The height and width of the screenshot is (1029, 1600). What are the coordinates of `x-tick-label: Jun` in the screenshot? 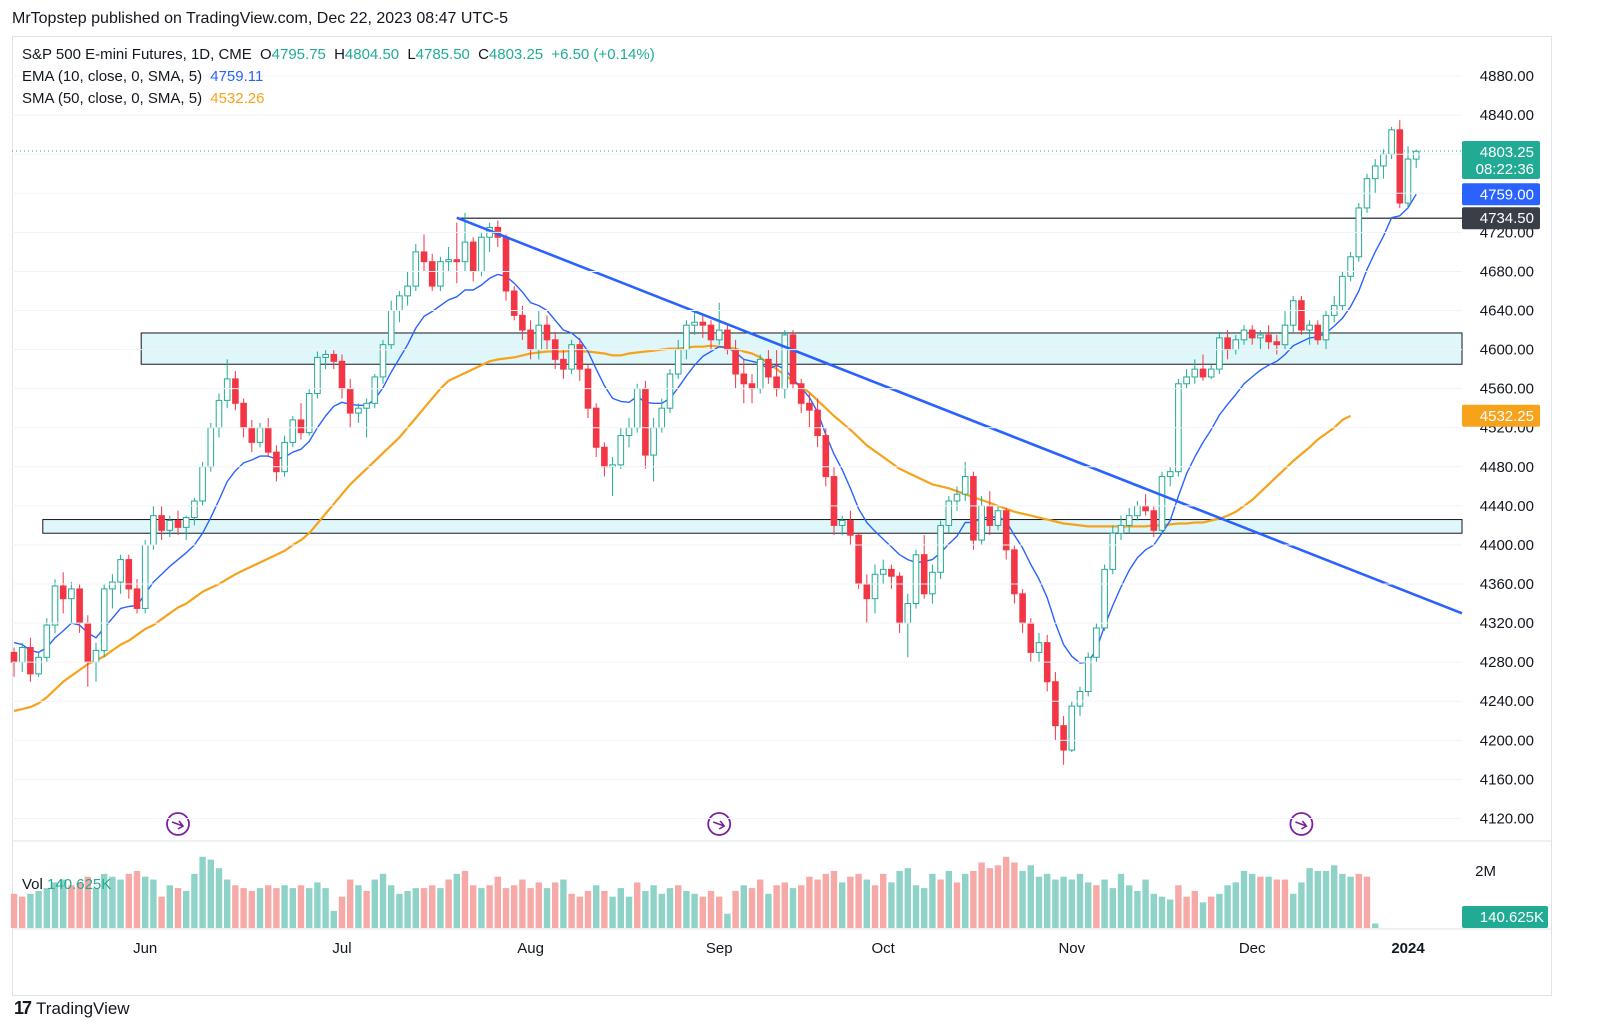 It's located at (145, 948).